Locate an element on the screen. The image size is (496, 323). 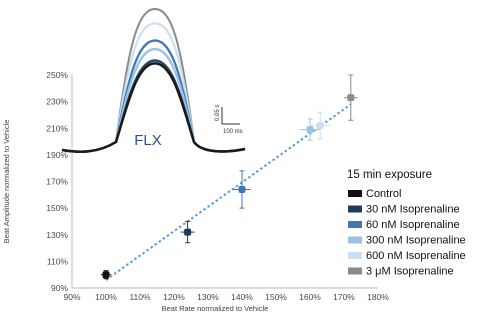
legend-title: 15 min exposure is located at coordinates (389, 175).